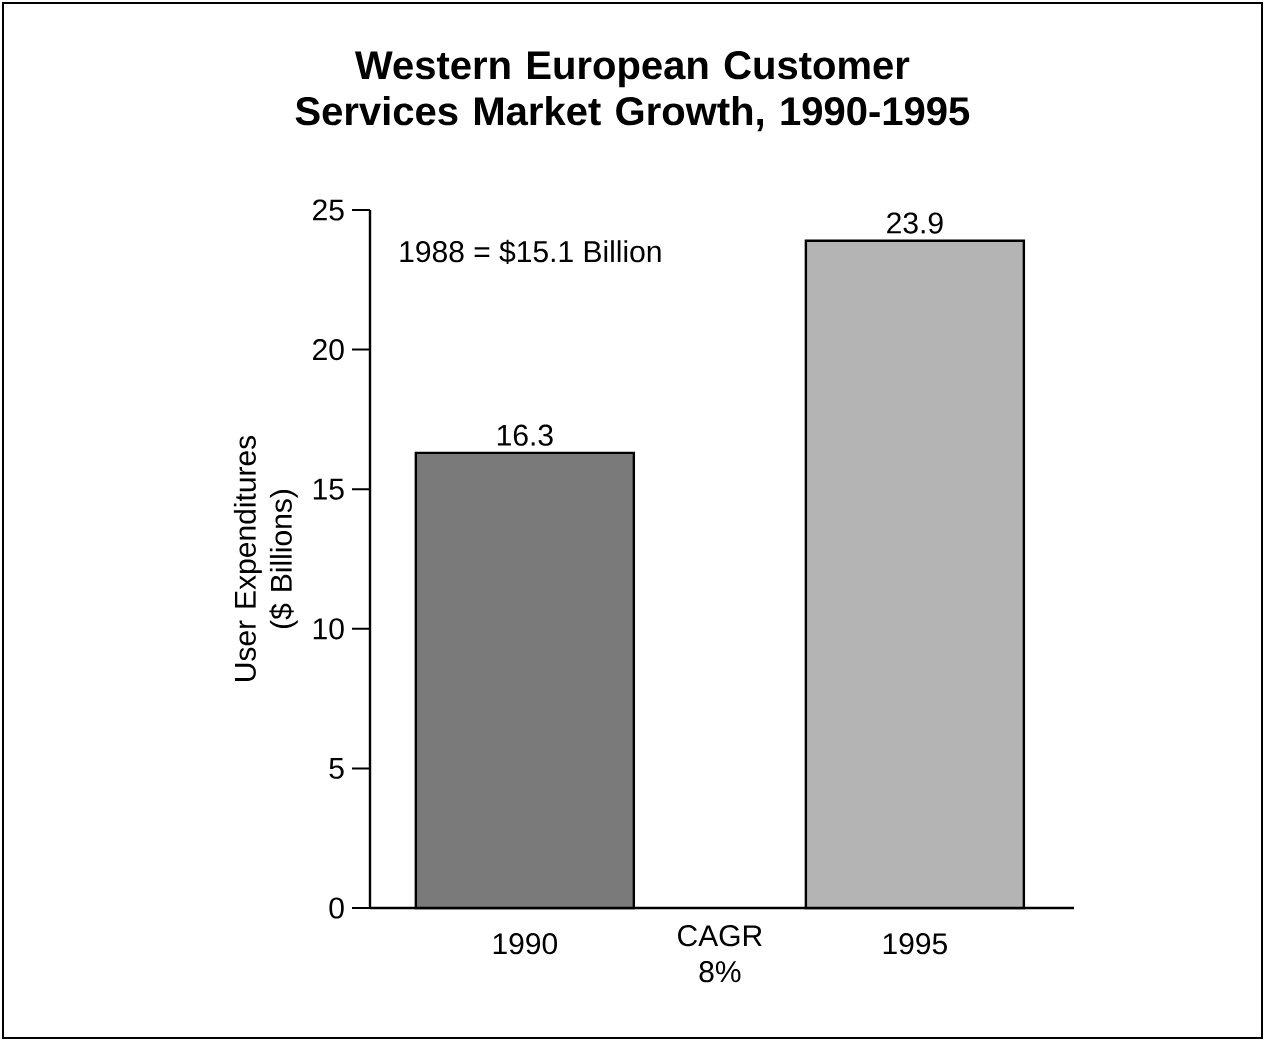  I want to click on y-tick-label: 25, so click(328, 210).